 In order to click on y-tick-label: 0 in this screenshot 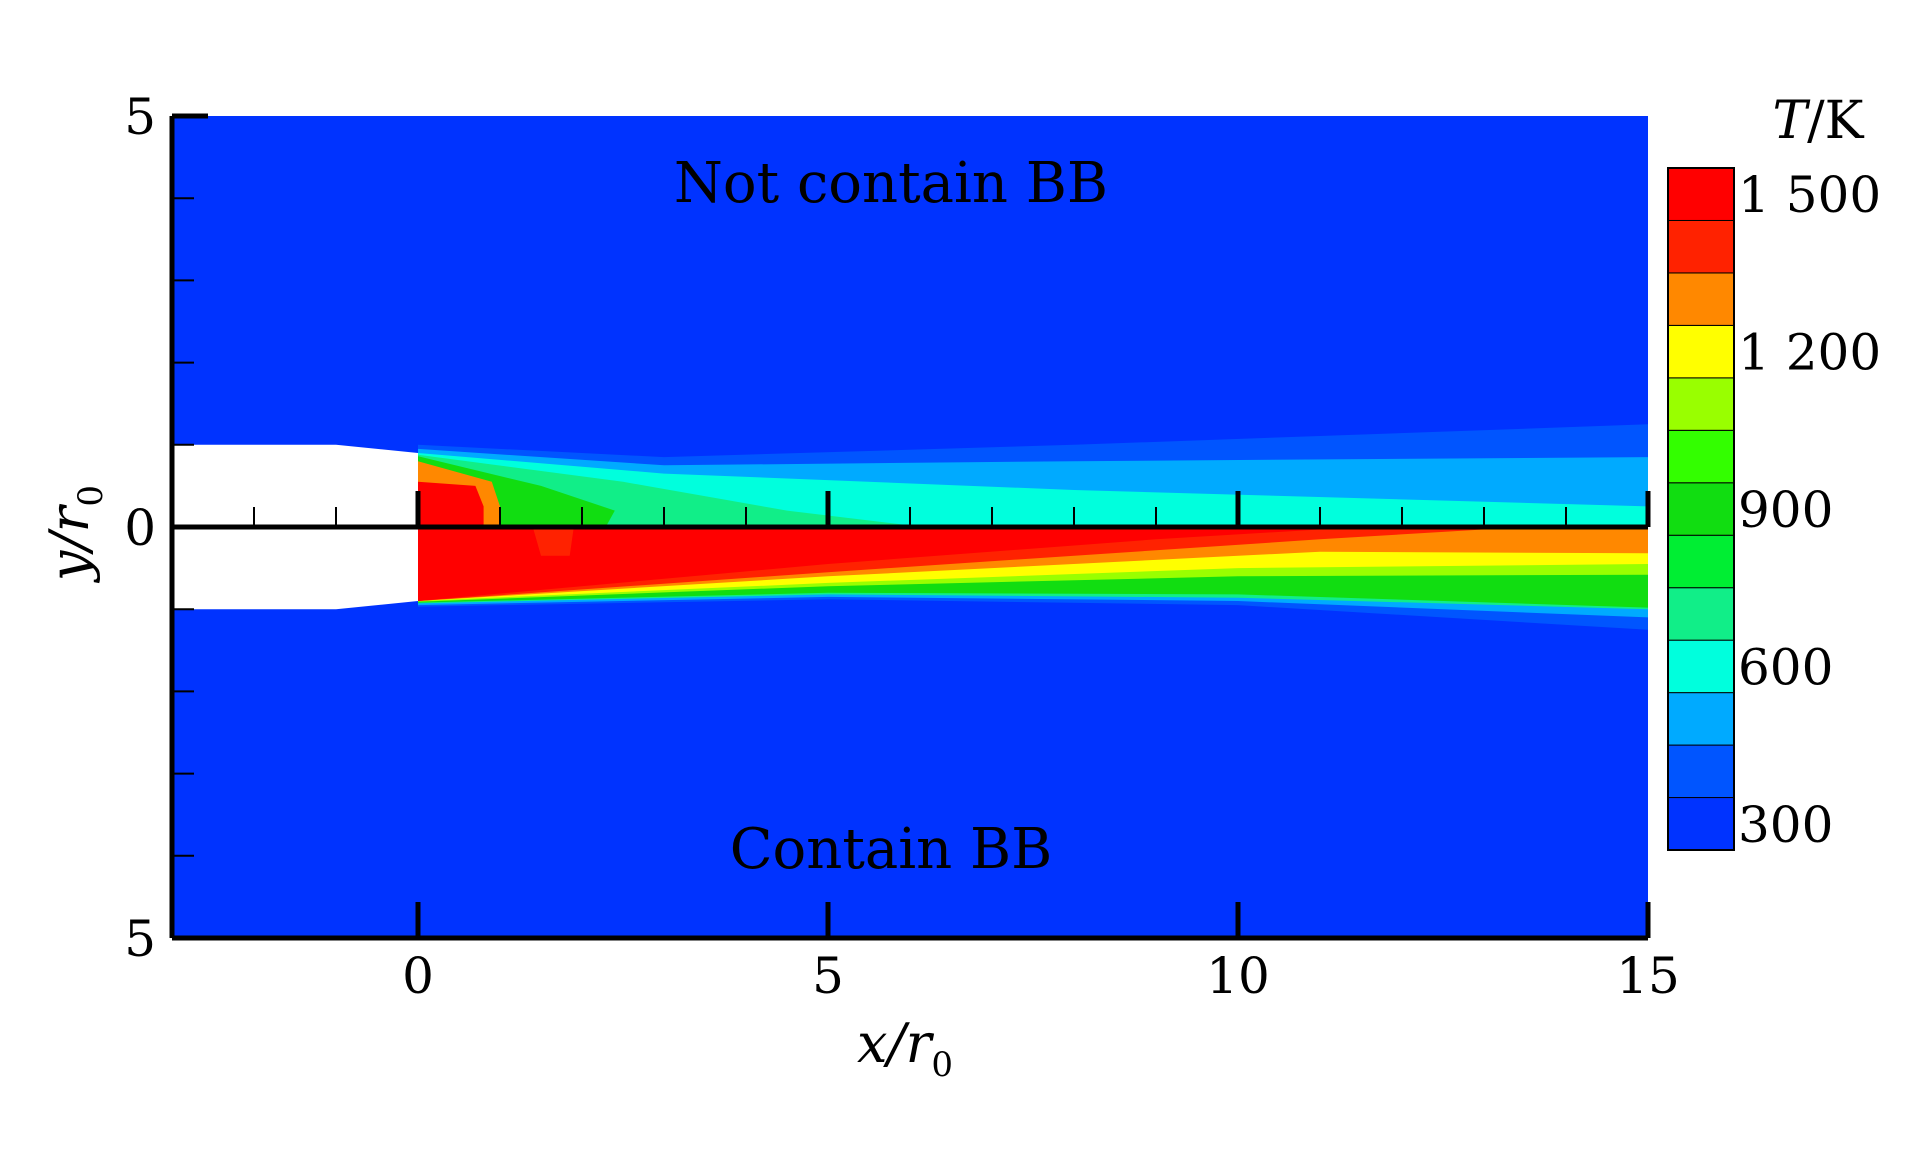, I will do `click(140, 528)`.